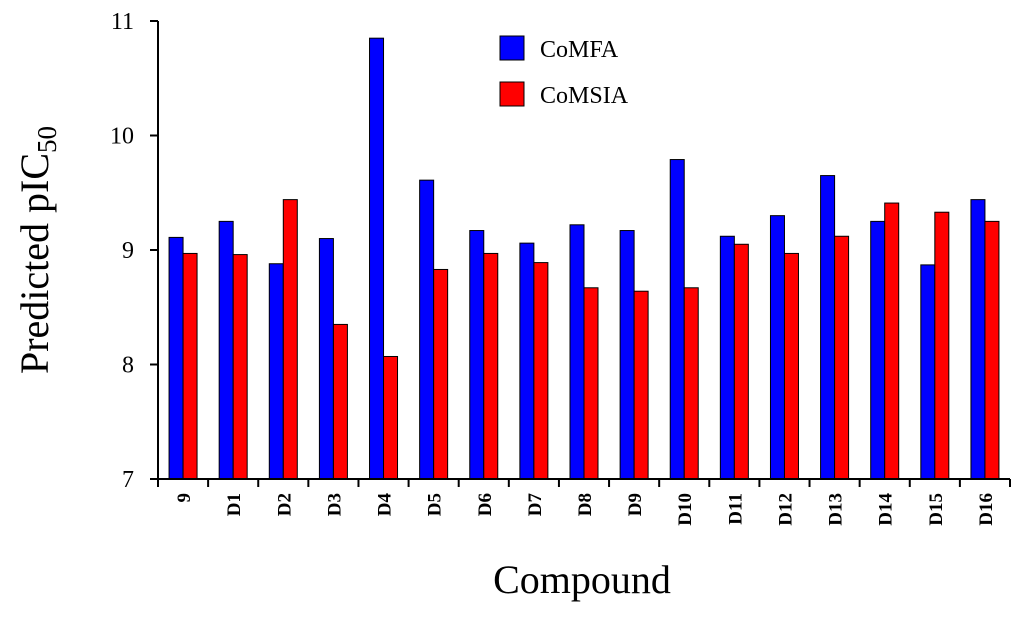 The width and height of the screenshot is (1024, 617). I want to click on legend-swatch-comsia, so click(512, 94).